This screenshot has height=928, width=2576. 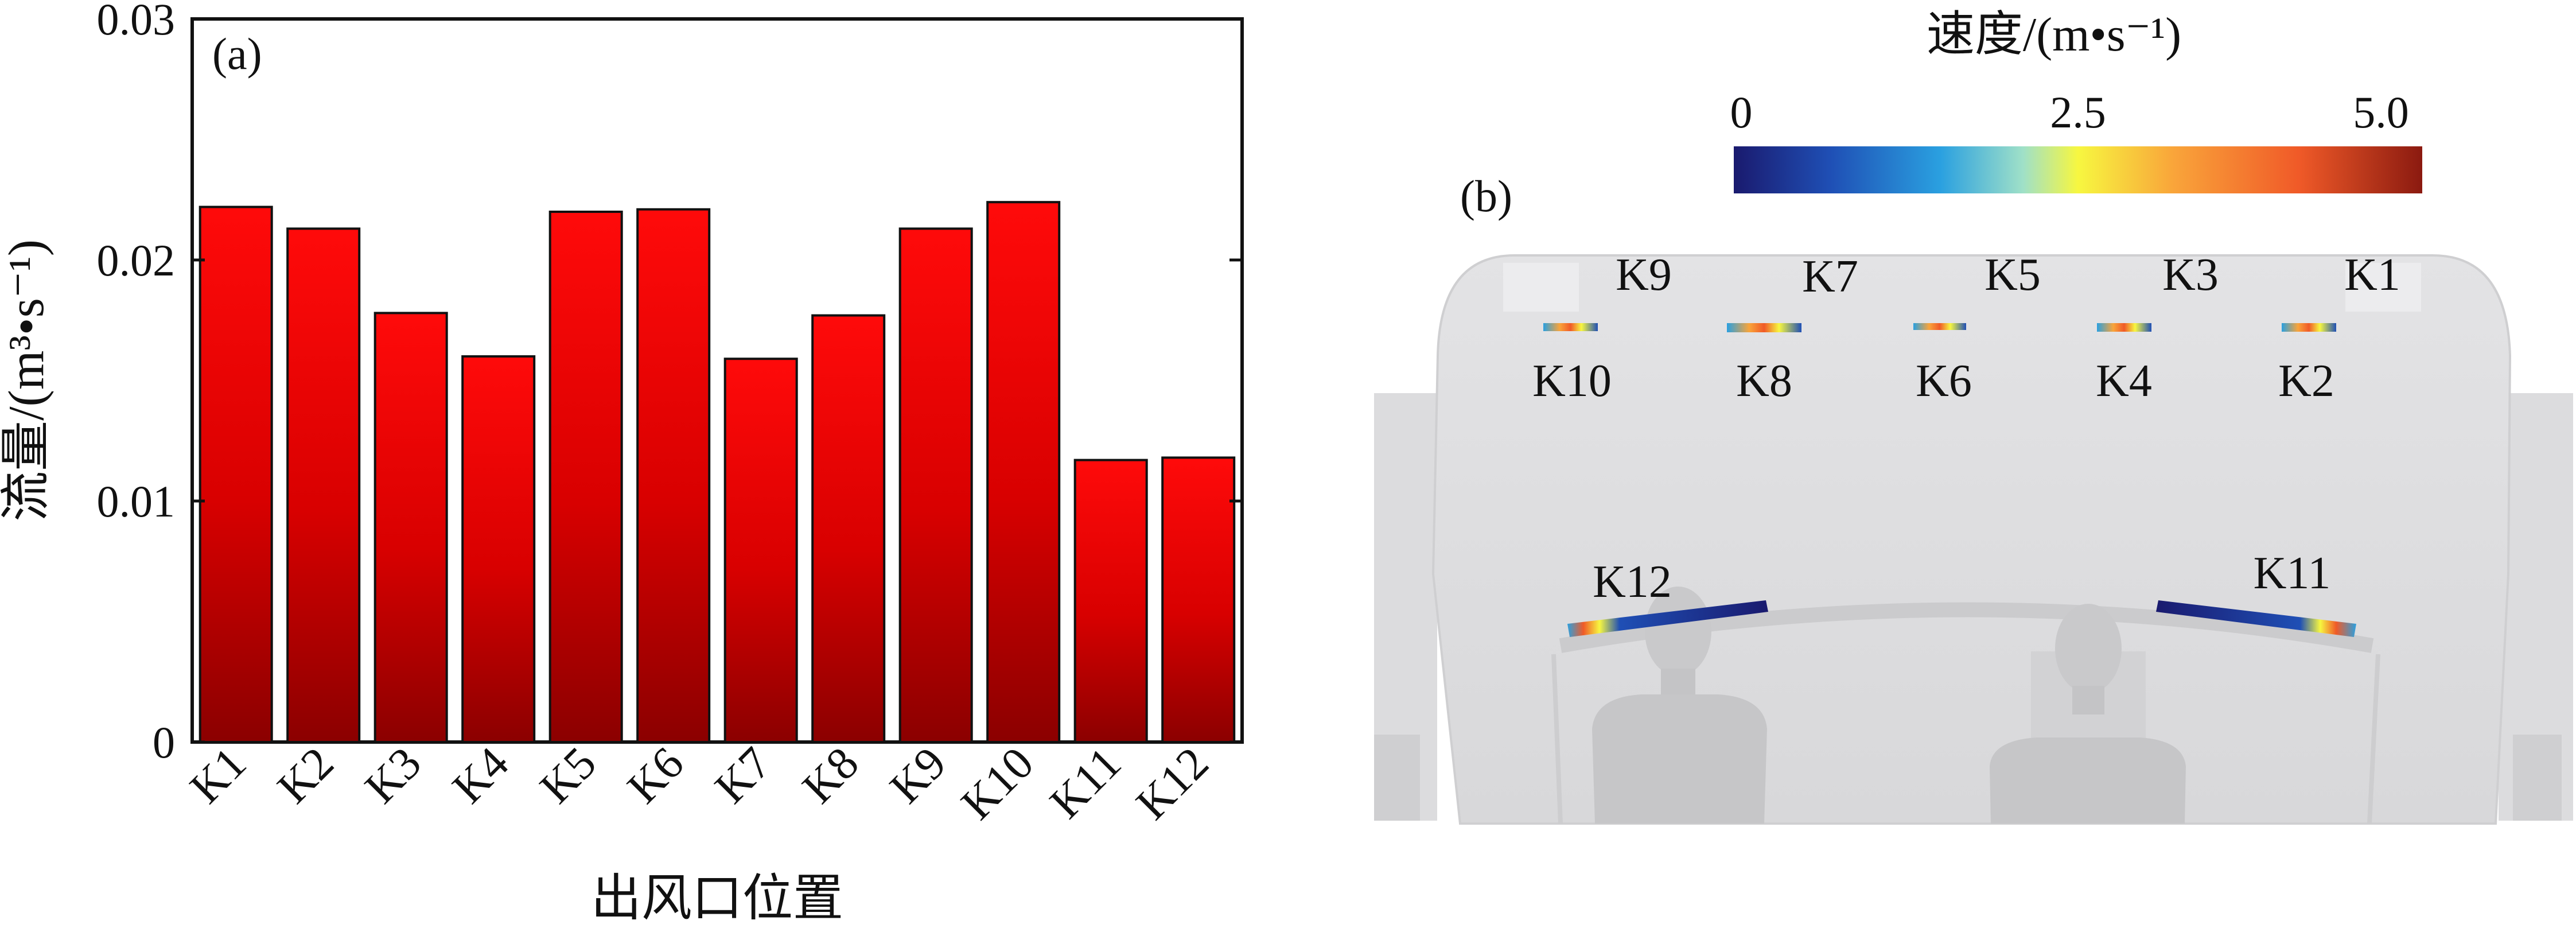 What do you see at coordinates (499, 549) in the screenshot?
I see `bar-k4` at bounding box center [499, 549].